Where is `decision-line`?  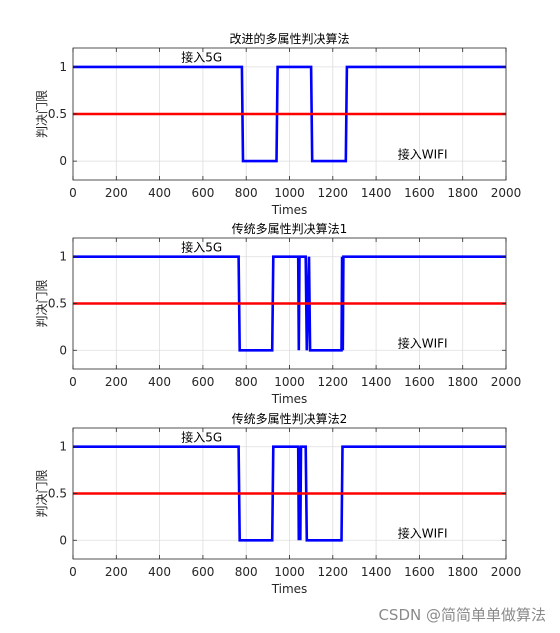
decision-line is located at coordinates (289, 493).